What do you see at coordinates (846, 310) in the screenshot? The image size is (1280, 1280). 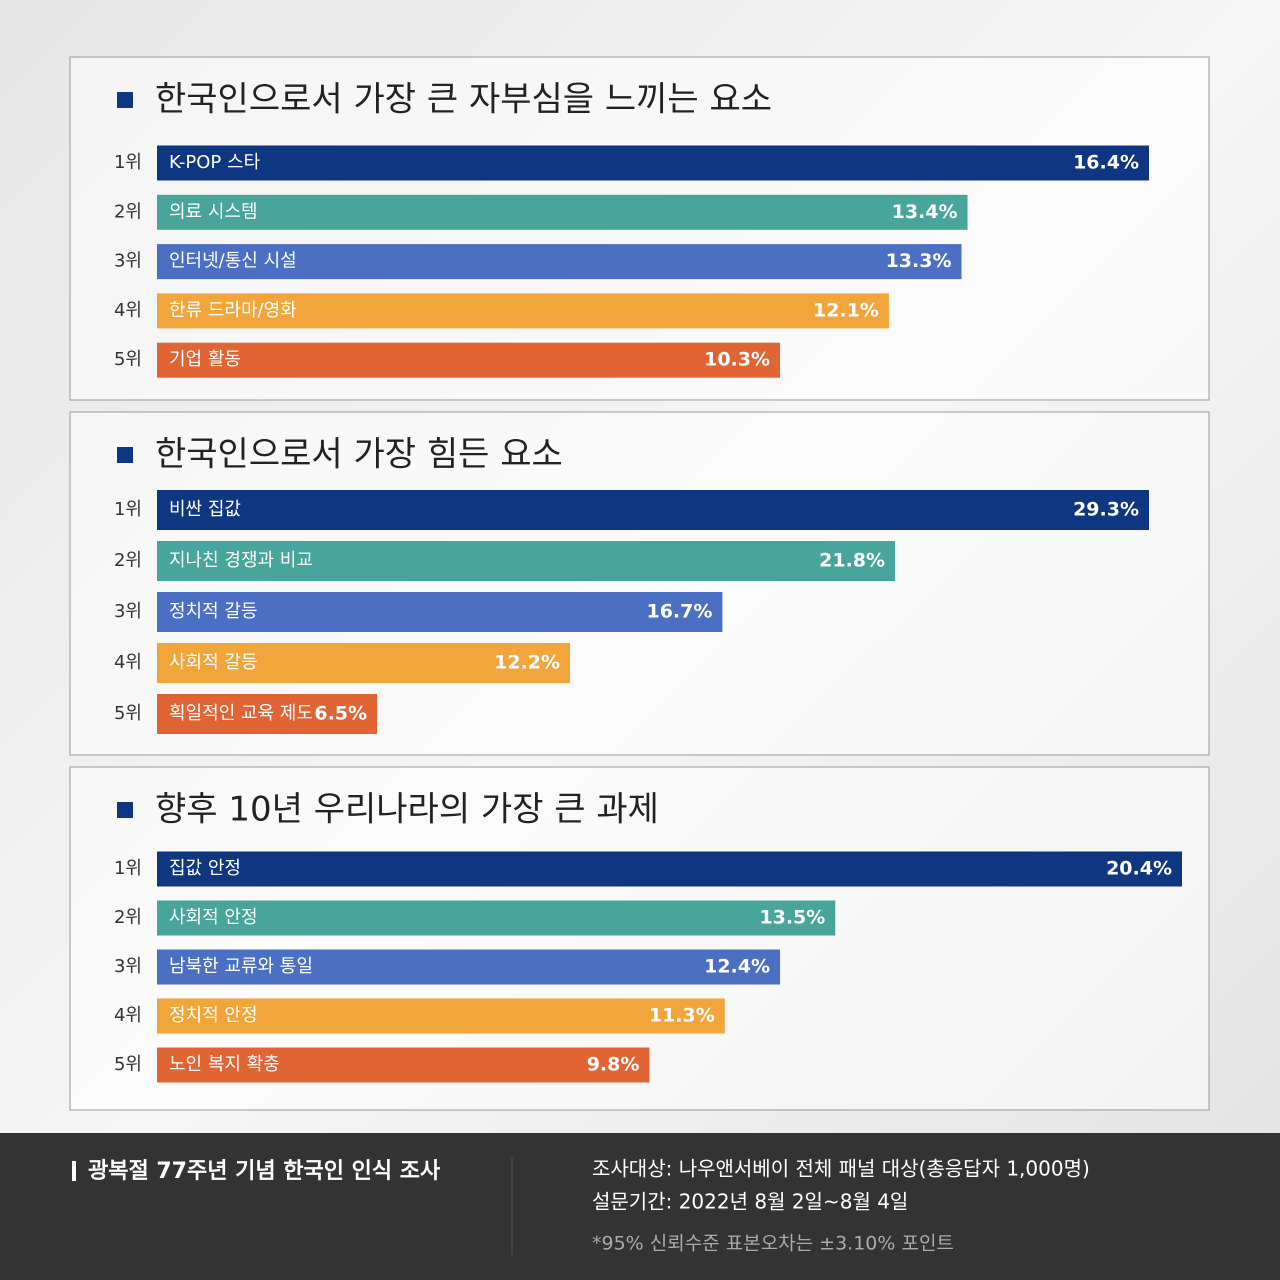 I see `value-label: 12.1%` at bounding box center [846, 310].